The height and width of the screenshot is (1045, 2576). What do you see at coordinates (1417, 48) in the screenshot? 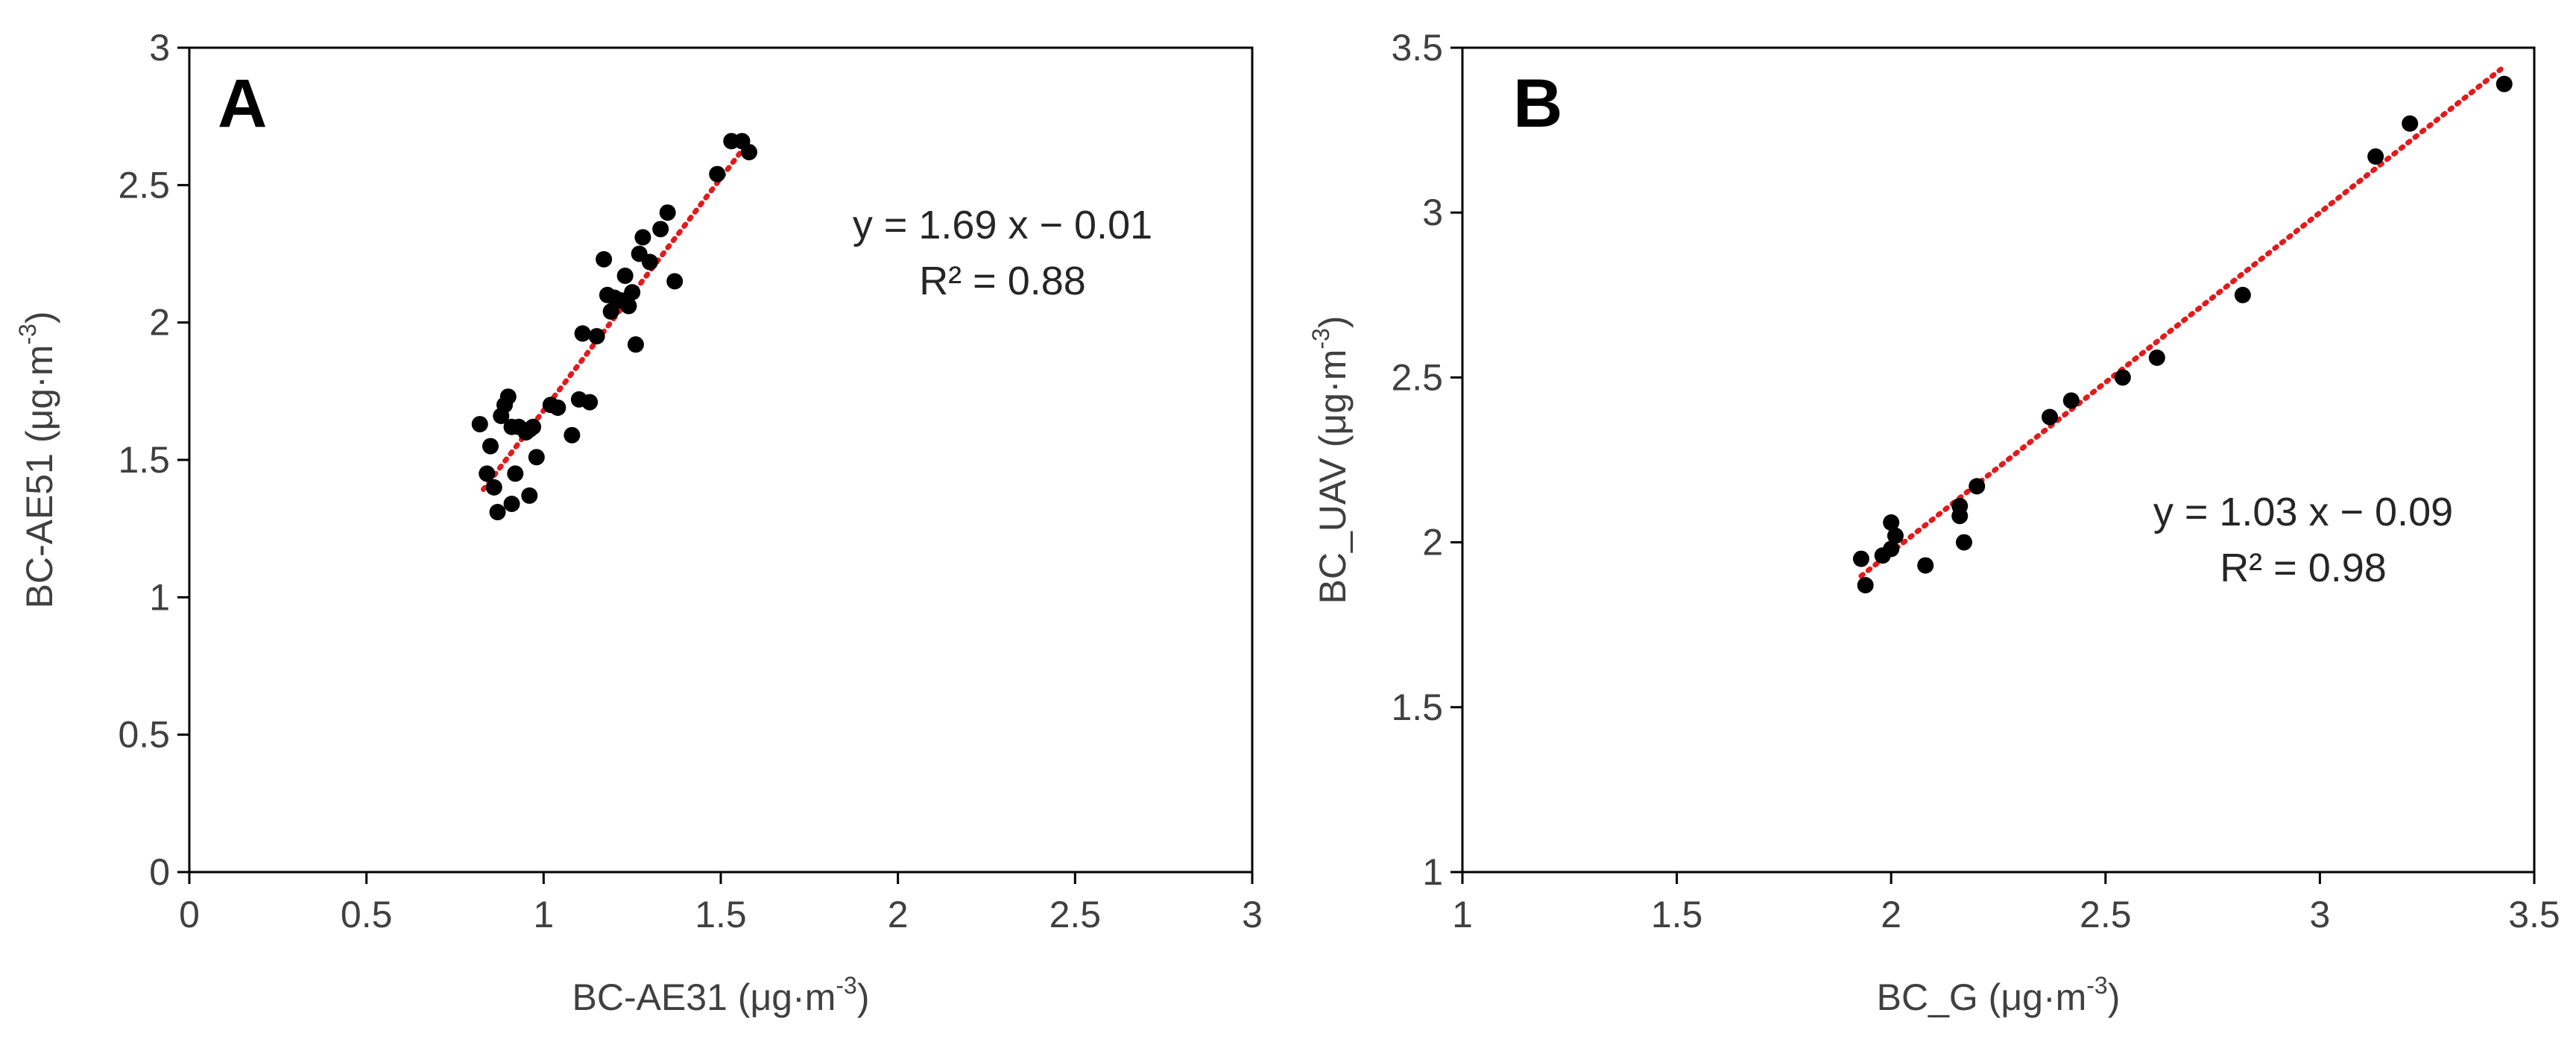
I see `y-tick-label-b: 3.5` at bounding box center [1417, 48].